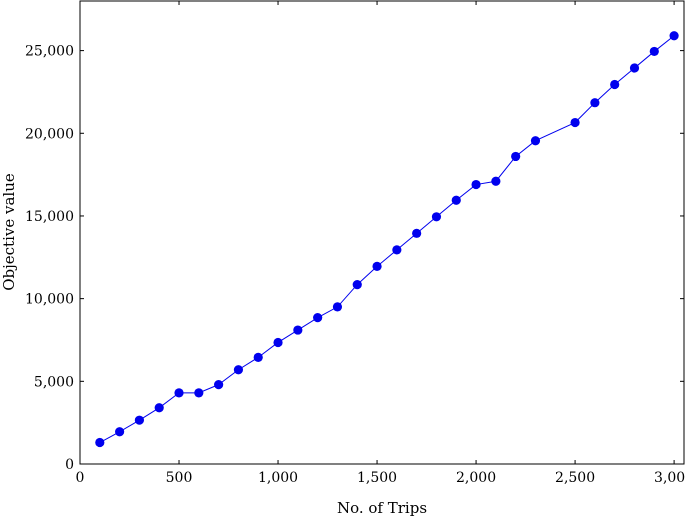 Image resolution: width=685 pixels, height=516 pixels. I want to click on x-tick-label: 500, so click(179, 478).